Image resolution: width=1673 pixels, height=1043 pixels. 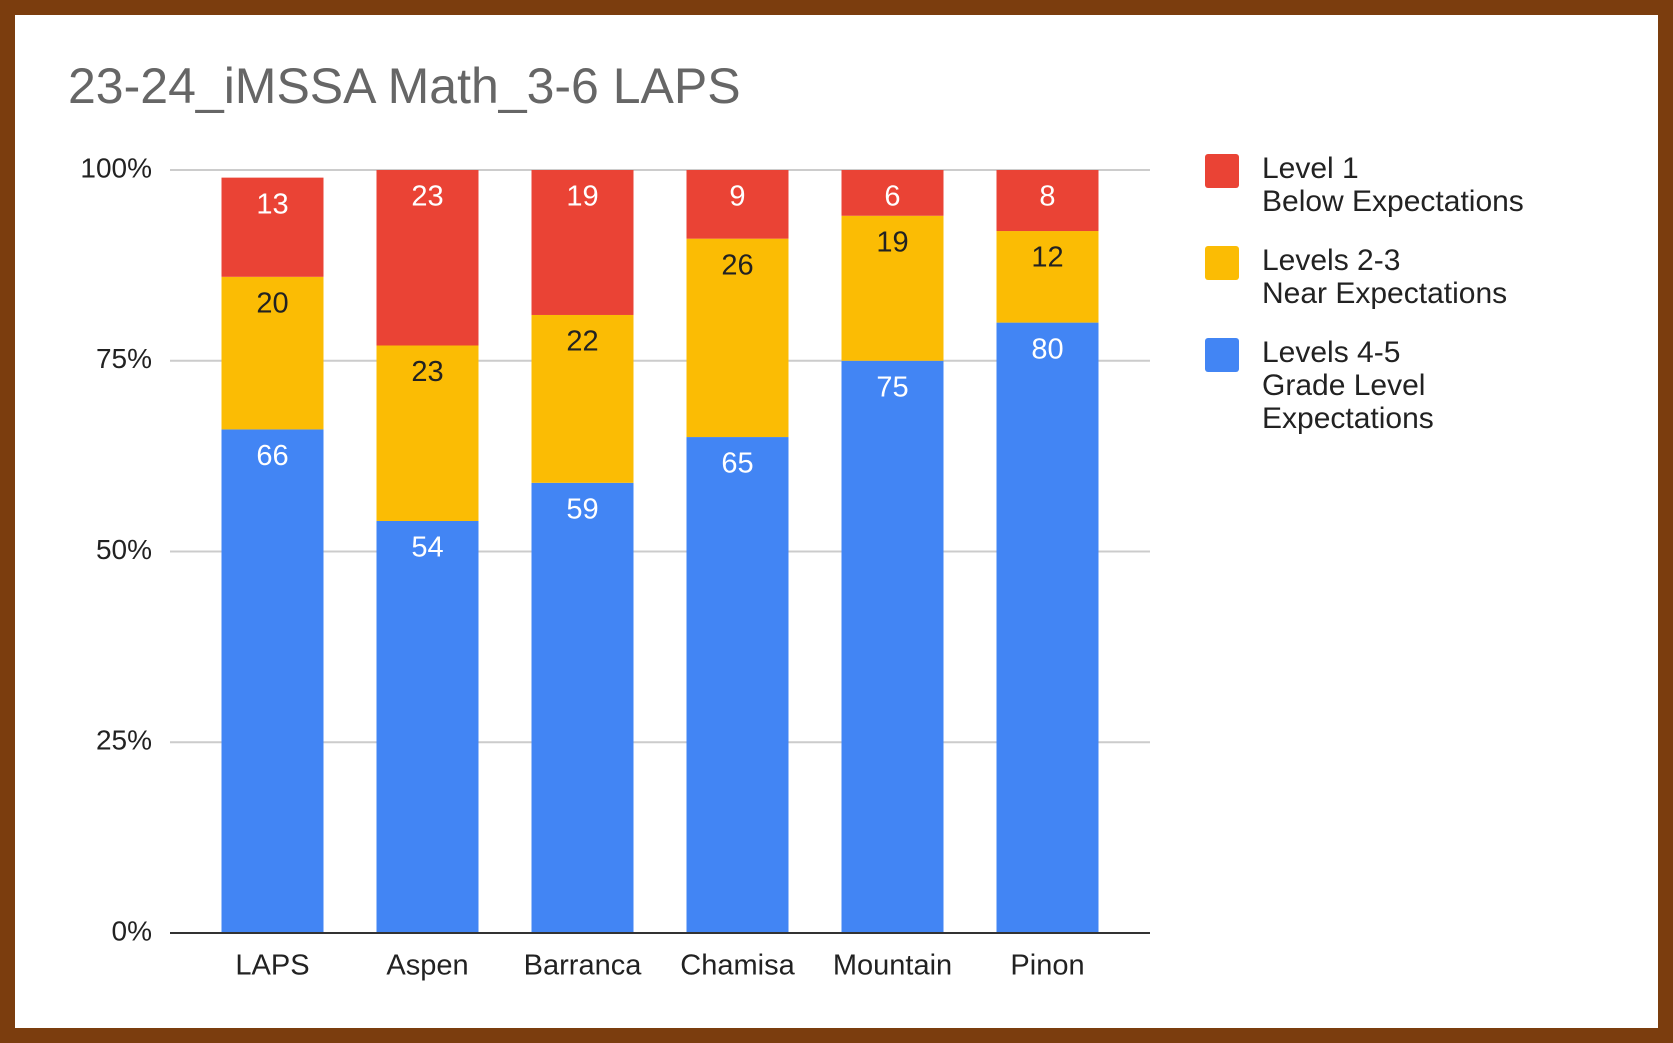 What do you see at coordinates (1047, 966) in the screenshot?
I see `x-tick-label: Pinon` at bounding box center [1047, 966].